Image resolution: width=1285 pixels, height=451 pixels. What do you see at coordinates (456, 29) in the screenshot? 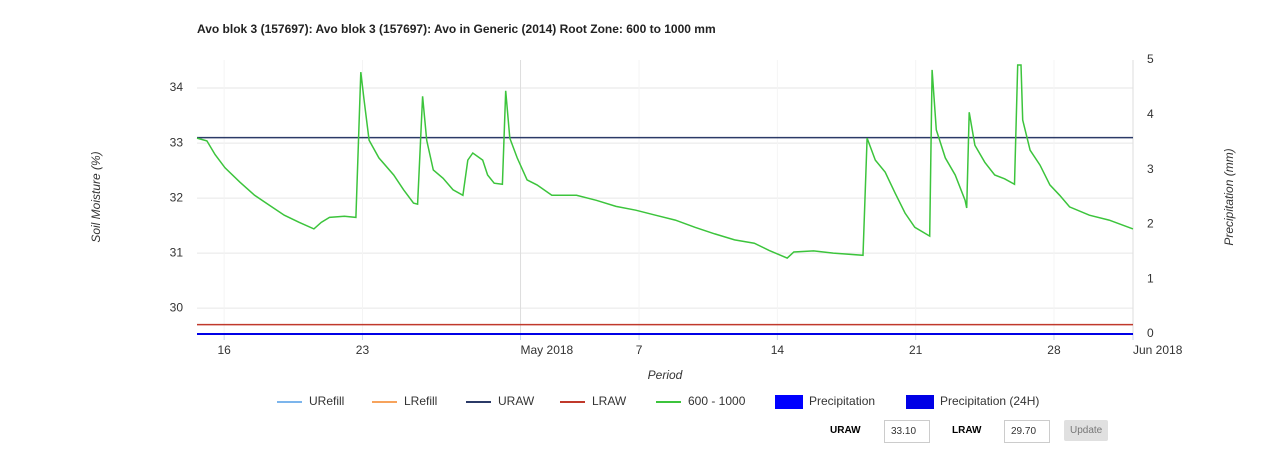
I see `chart-title: Avo blok 3 (157697)` at bounding box center [456, 29].